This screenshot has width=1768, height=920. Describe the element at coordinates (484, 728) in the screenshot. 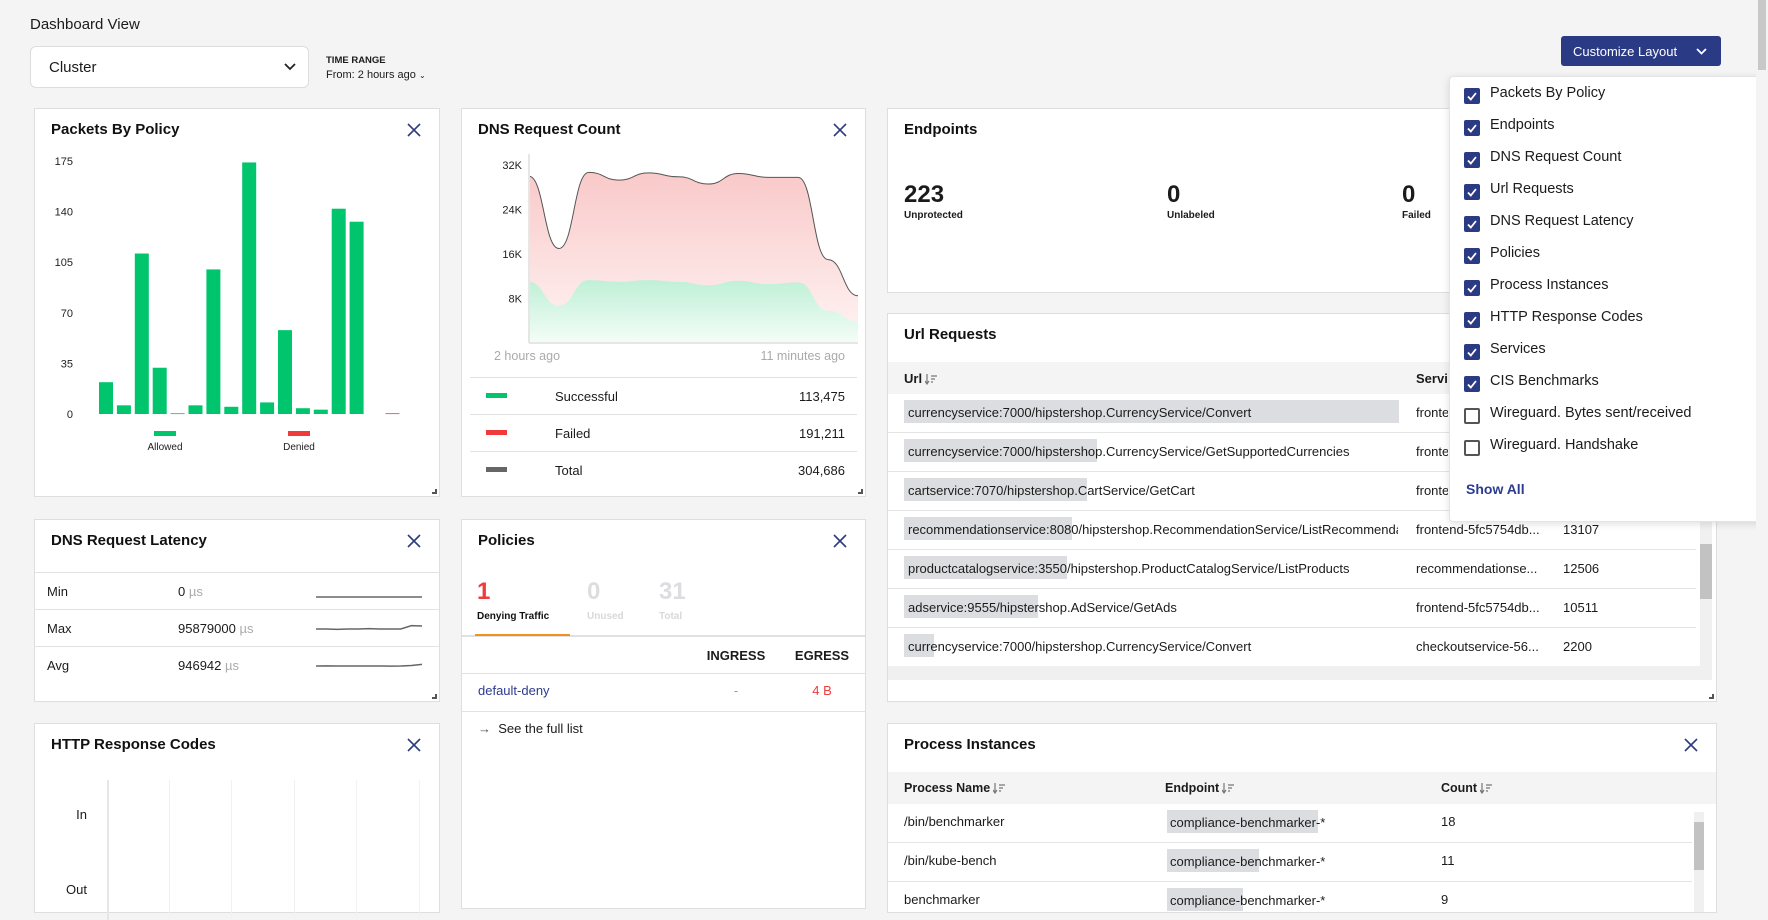

I see `arrow-right-icon: →` at that location.